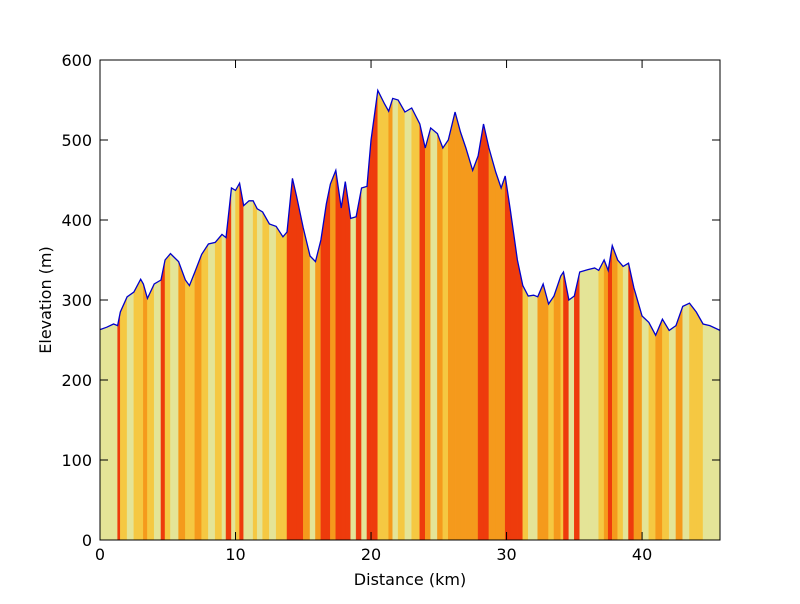 The width and height of the screenshot is (800, 604). Describe the element at coordinates (506, 554) in the screenshot. I see `x-tick-label: 30` at that location.